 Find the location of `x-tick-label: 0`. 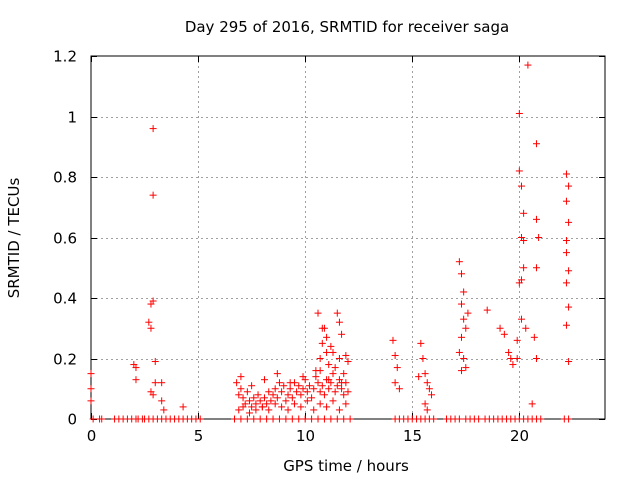

x-tick-label: 0 is located at coordinates (92, 436).